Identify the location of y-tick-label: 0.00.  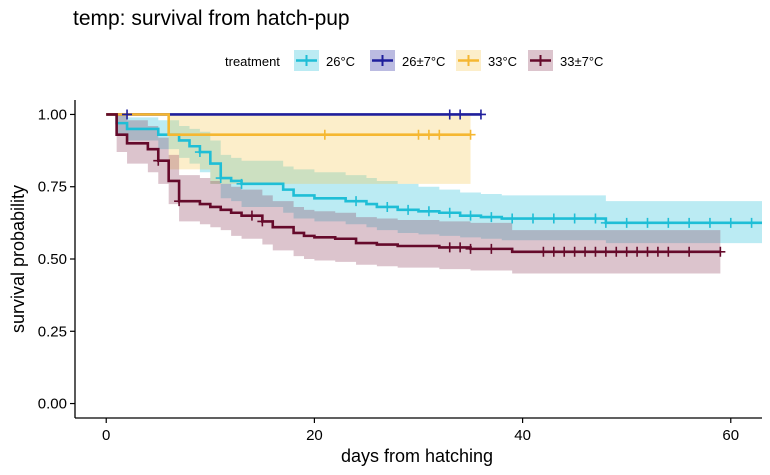
(52, 404).